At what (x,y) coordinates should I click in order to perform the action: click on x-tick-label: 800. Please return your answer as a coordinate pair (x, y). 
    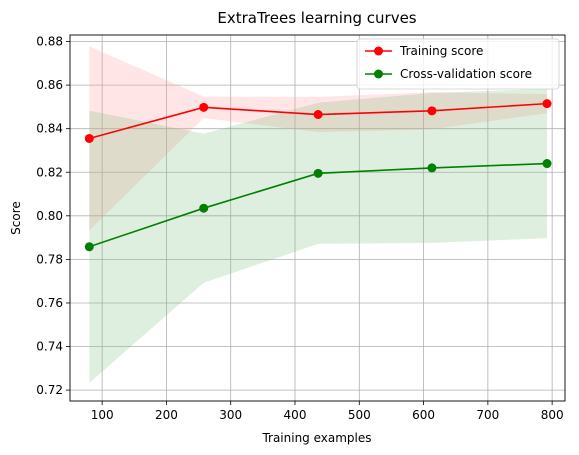
    Looking at the image, I should click on (552, 415).